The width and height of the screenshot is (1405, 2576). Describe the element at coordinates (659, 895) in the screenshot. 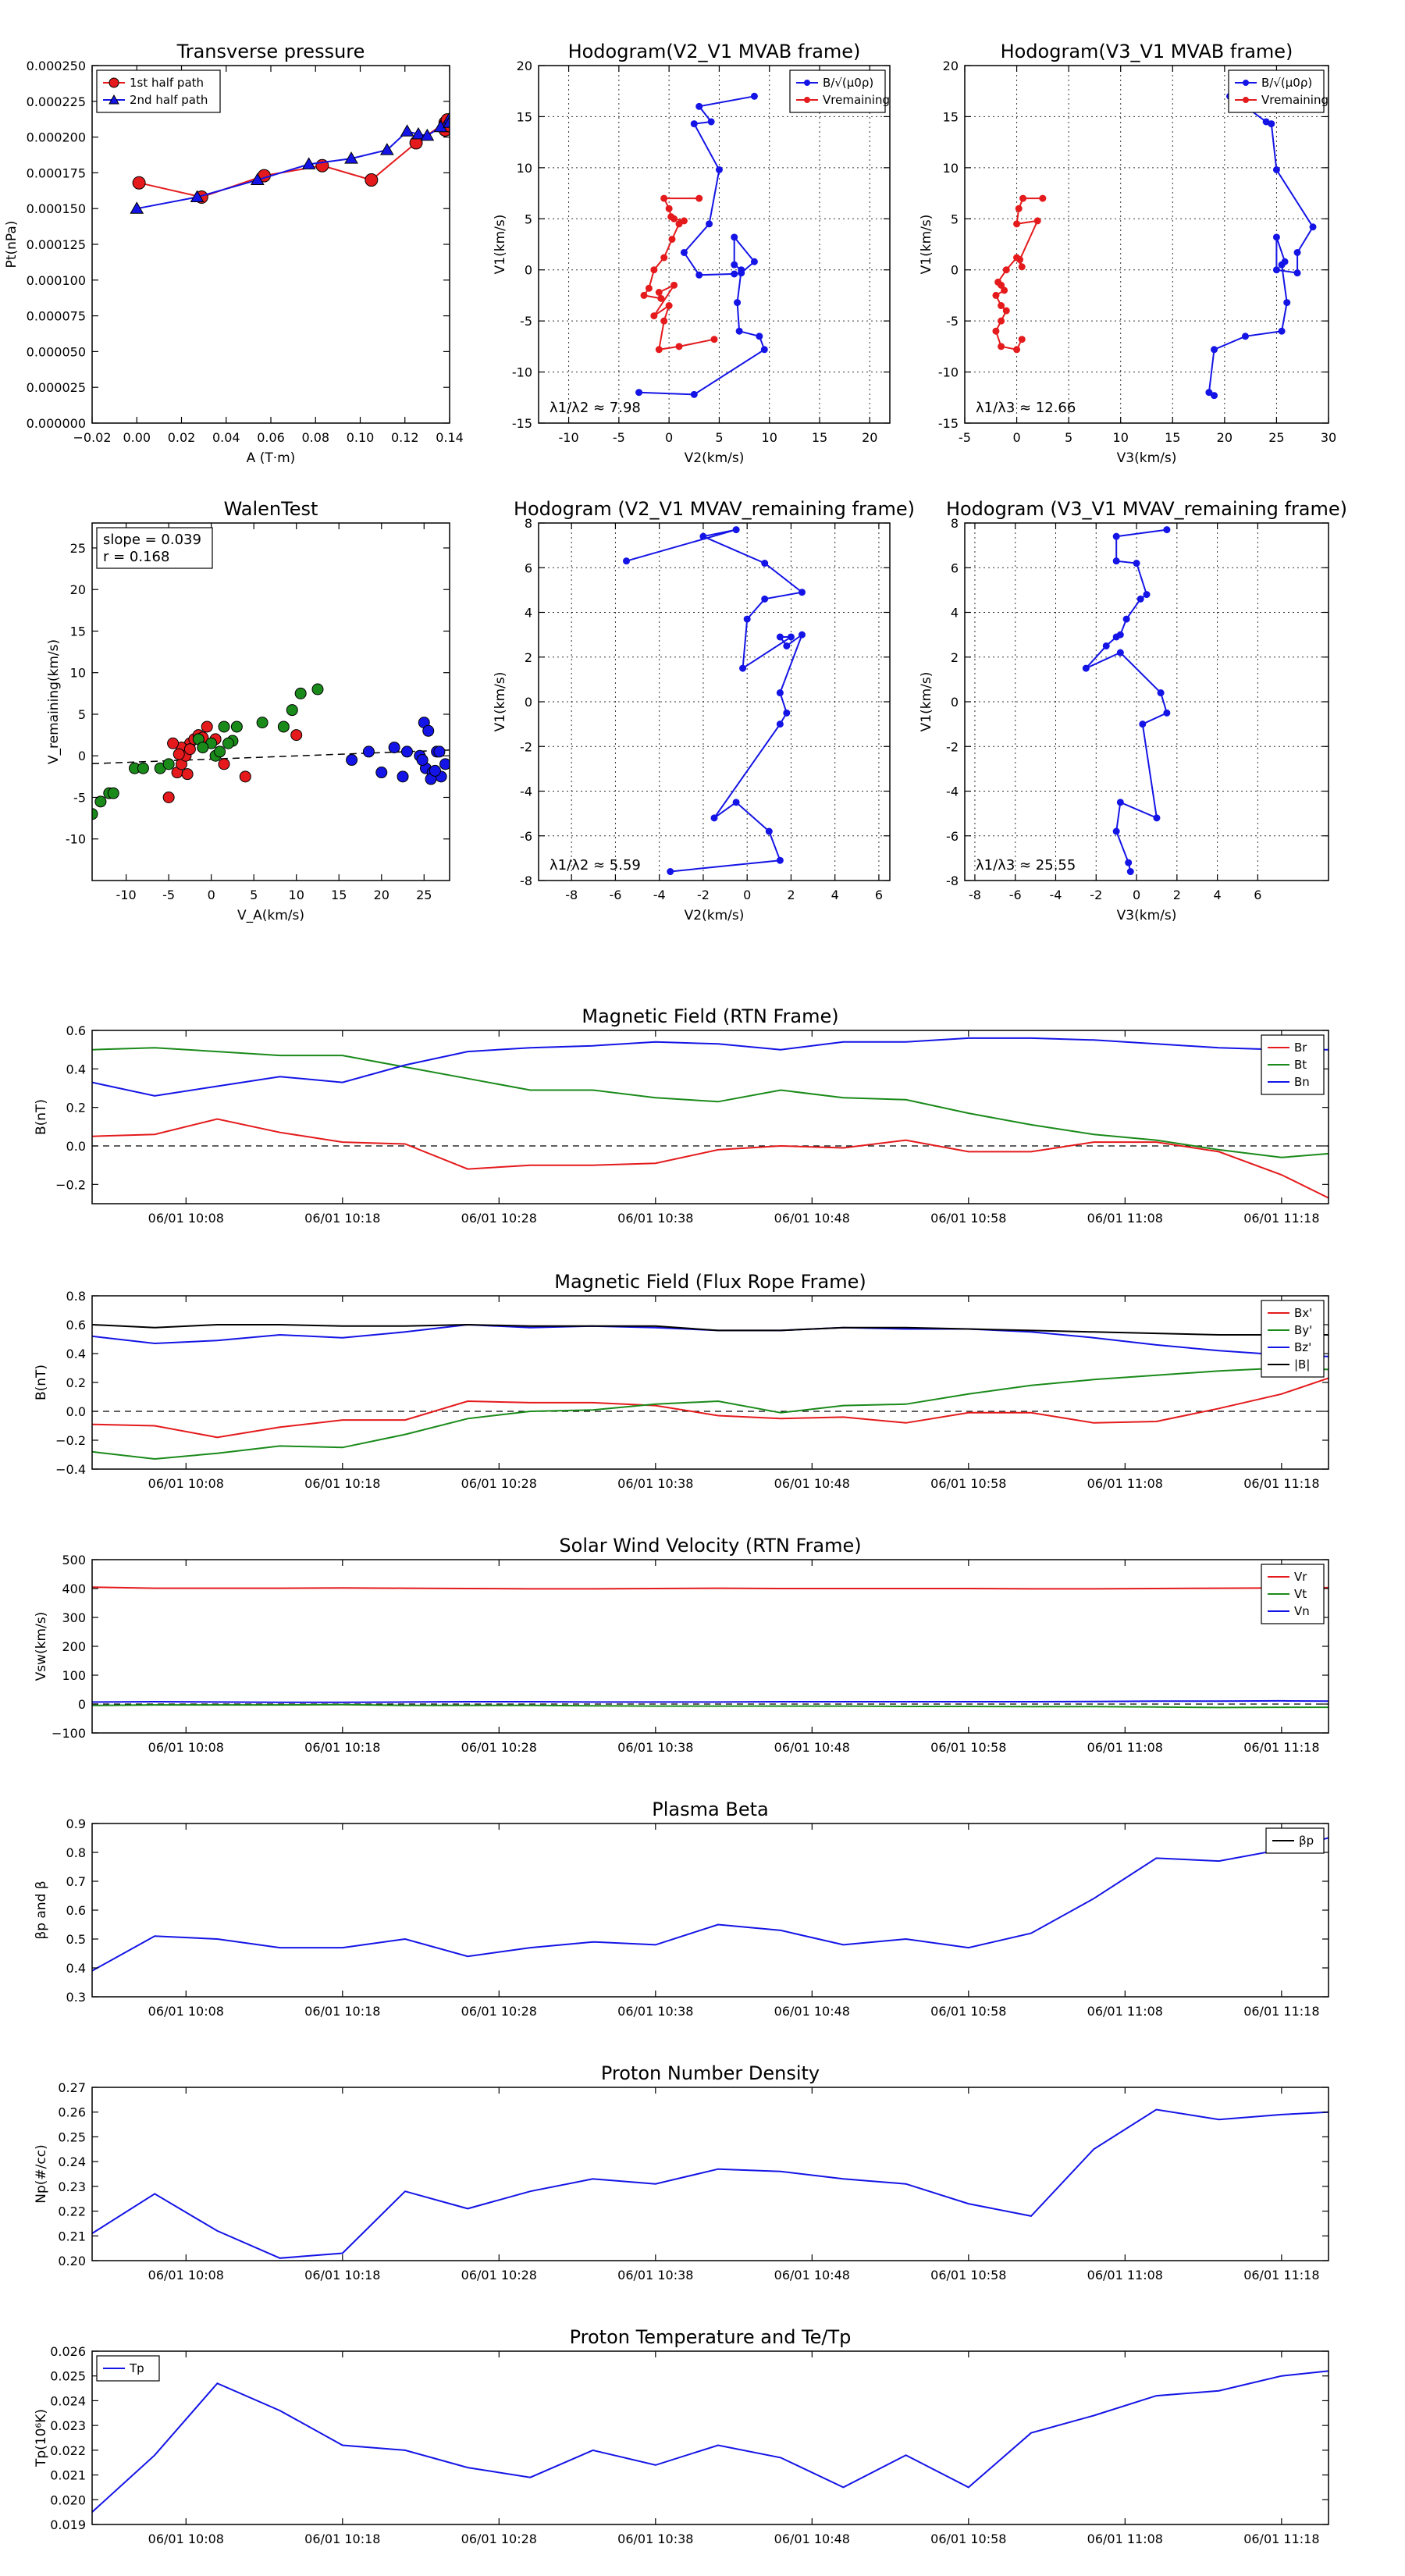

I see `x-tick-label: -4` at that location.